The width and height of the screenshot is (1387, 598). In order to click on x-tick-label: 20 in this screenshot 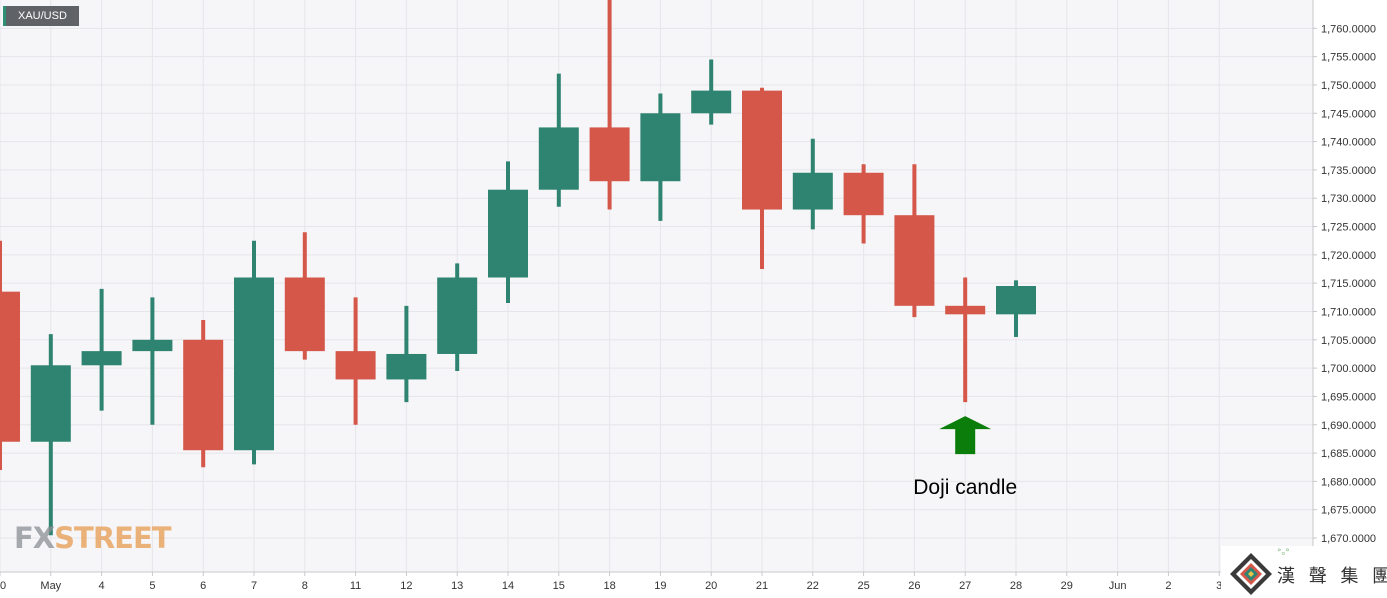, I will do `click(711, 586)`.